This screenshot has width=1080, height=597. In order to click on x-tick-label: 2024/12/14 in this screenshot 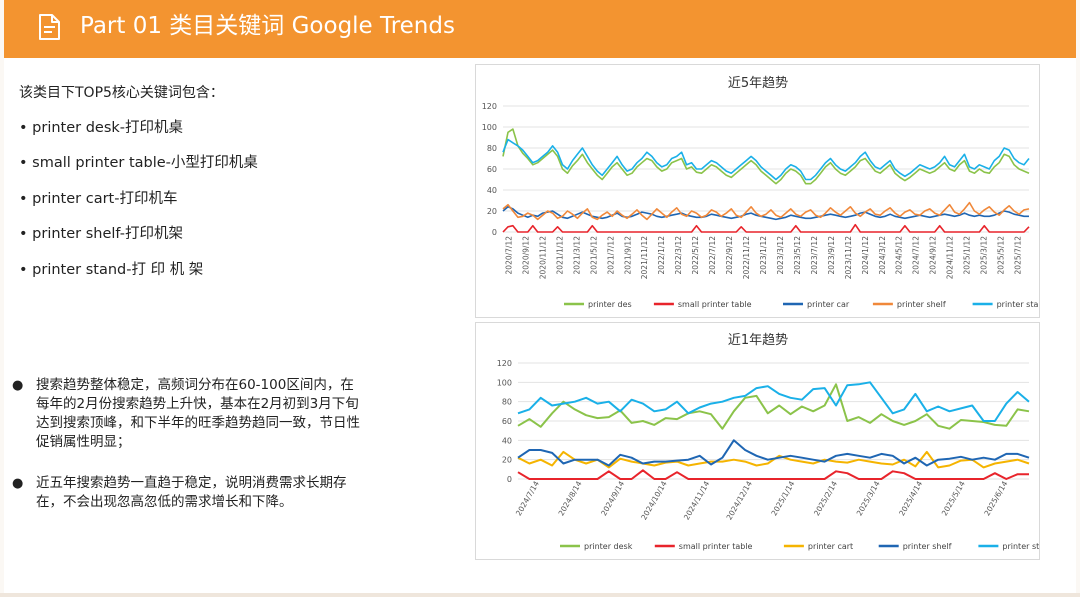, I will do `click(740, 500)`.